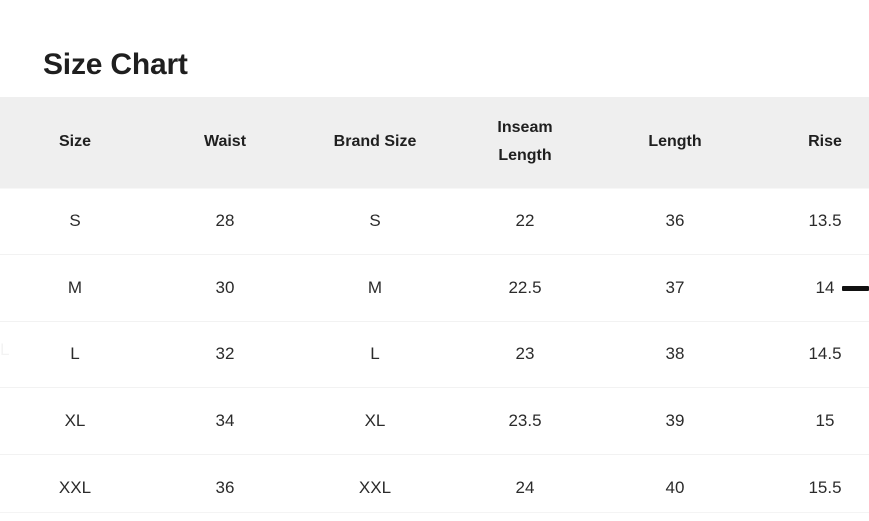 The width and height of the screenshot is (869, 521). What do you see at coordinates (675, 354) in the screenshot?
I see `cell-length: 38` at bounding box center [675, 354].